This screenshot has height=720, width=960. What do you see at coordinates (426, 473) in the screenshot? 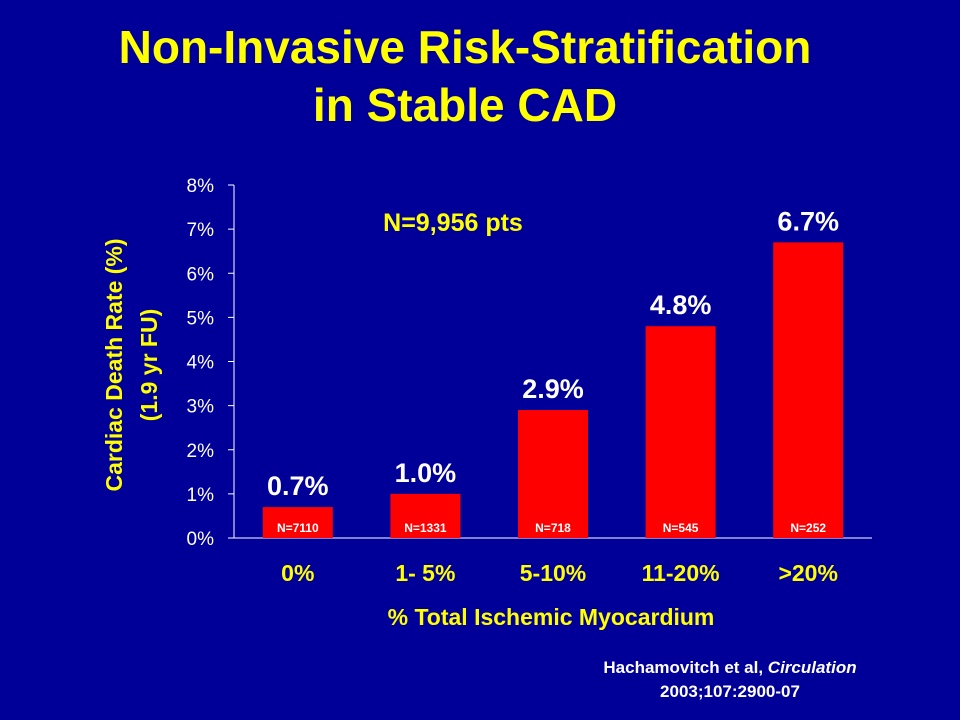
I see `data-label: 1.0%` at bounding box center [426, 473].